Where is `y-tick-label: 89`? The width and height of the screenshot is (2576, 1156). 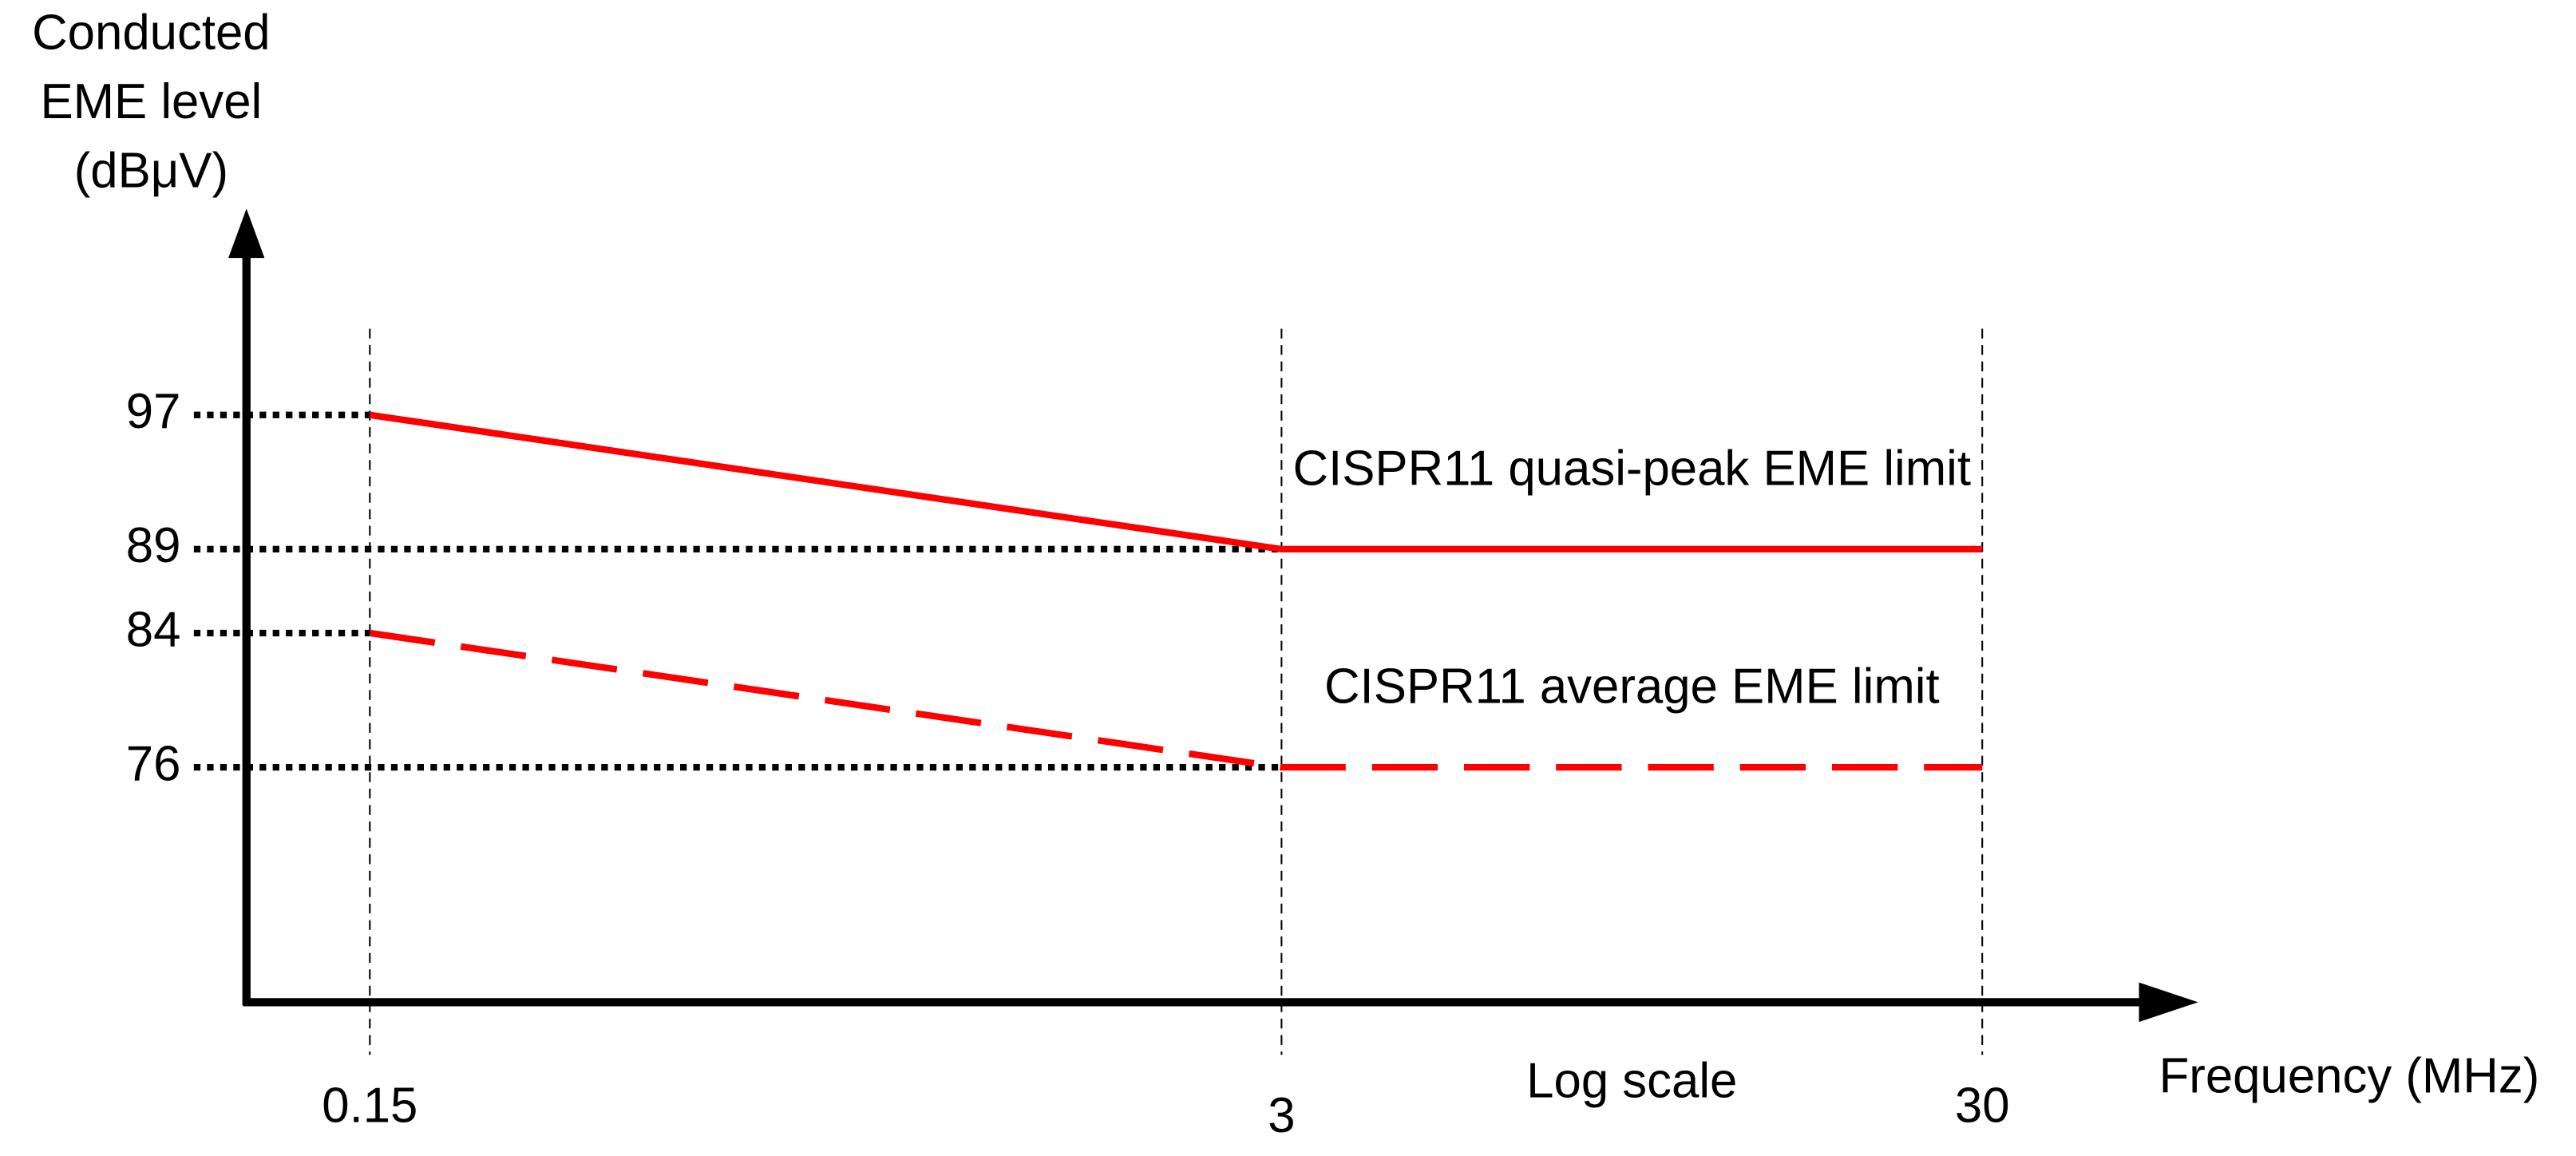
y-tick-label: 89 is located at coordinates (154, 545).